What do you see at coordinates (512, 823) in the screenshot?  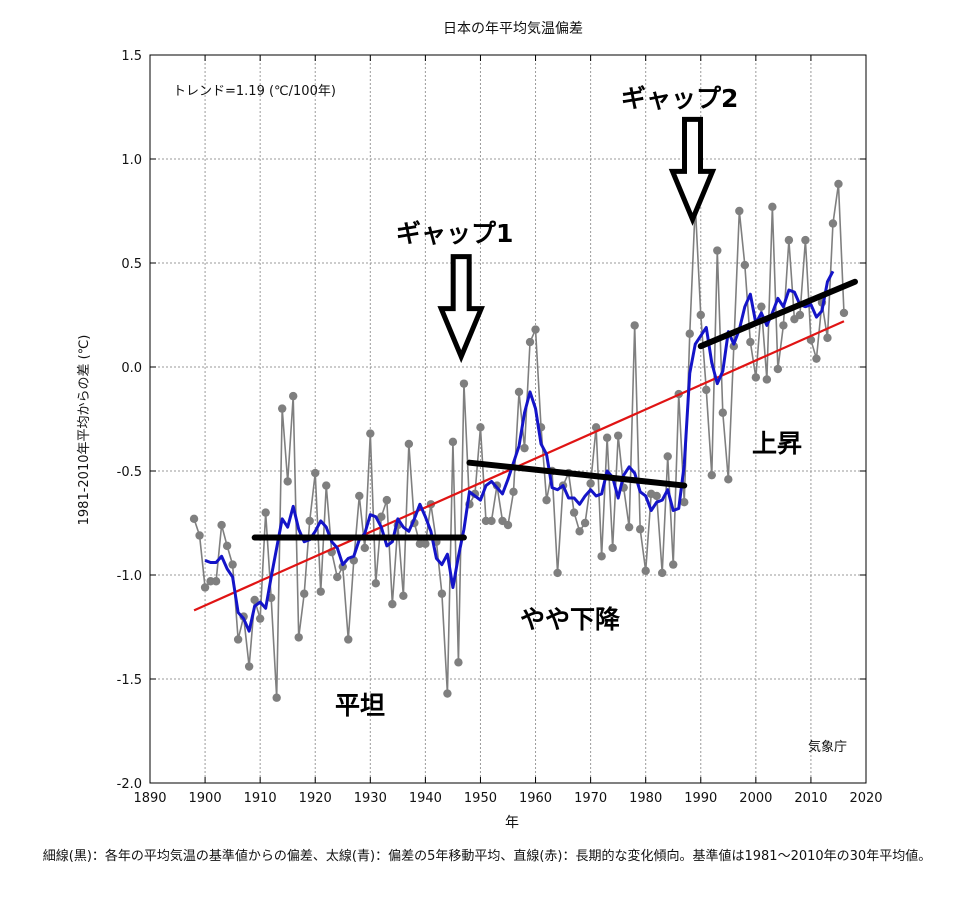 I see `x-axis-label: 年` at bounding box center [512, 823].